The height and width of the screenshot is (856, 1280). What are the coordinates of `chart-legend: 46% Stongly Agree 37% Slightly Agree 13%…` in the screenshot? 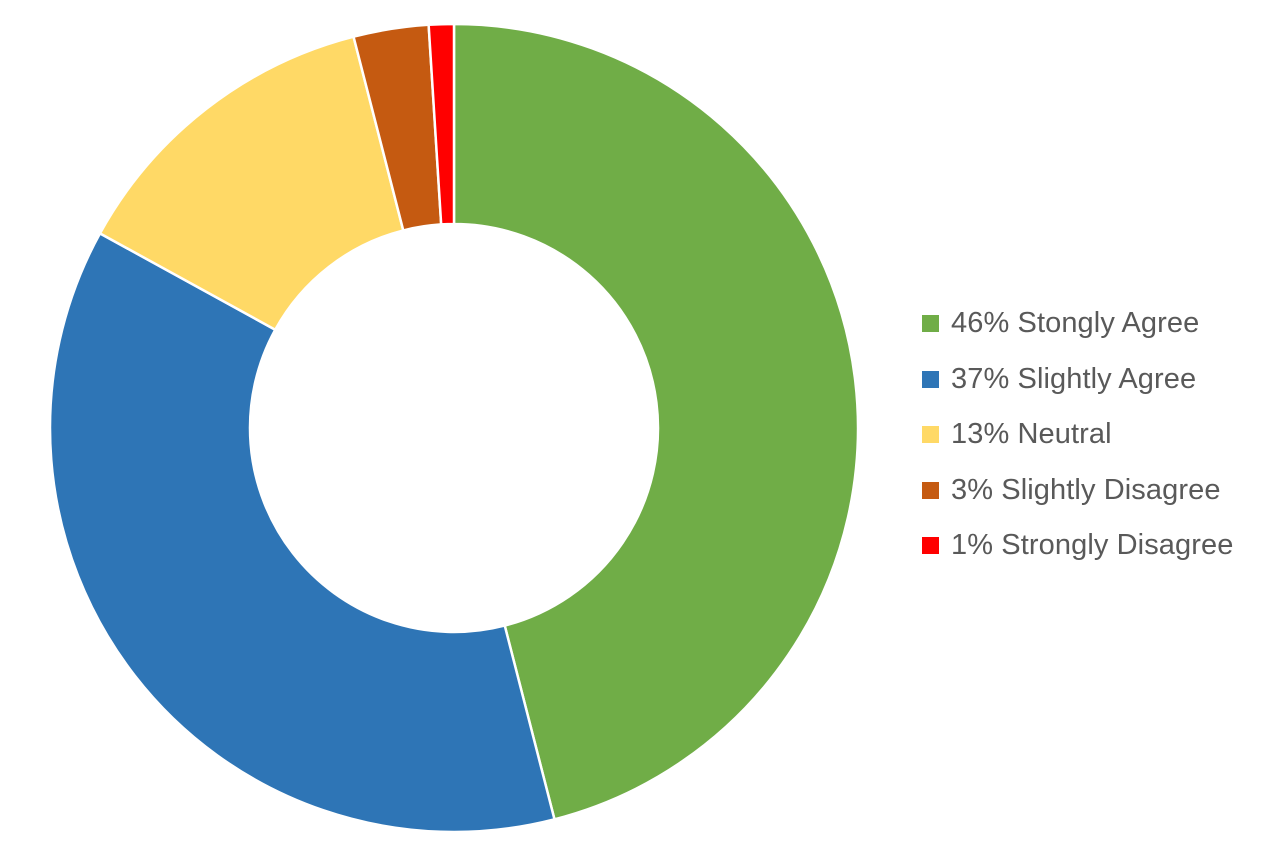 It's located at (1097, 435).